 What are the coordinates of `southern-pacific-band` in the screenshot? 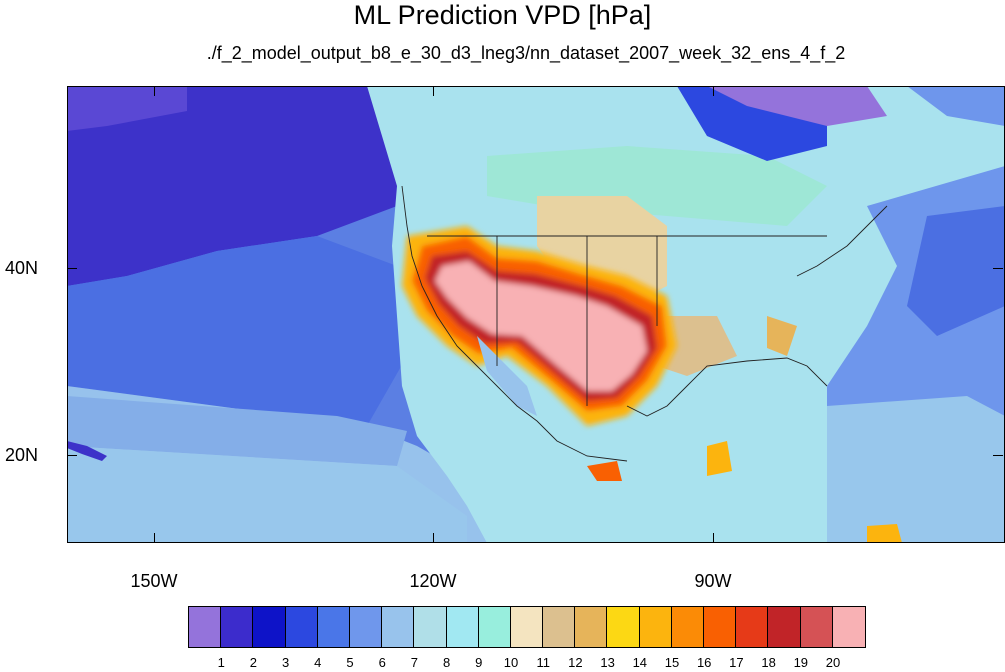 It's located at (267, 494).